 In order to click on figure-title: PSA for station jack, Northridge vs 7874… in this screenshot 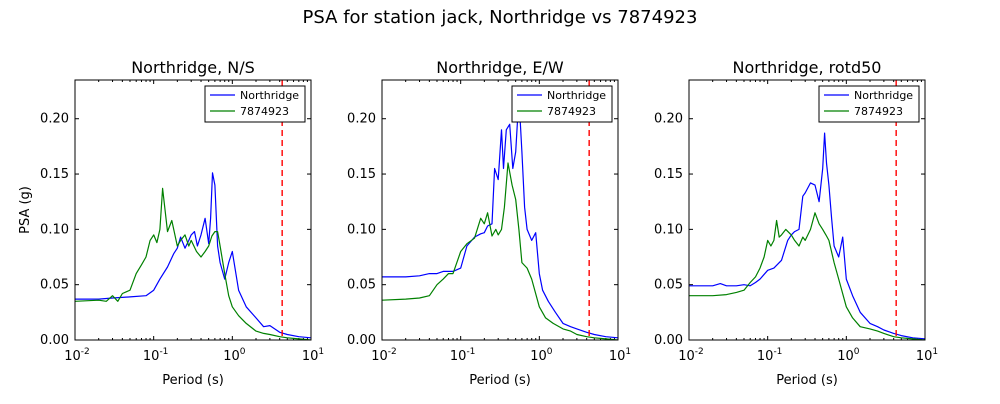, I will do `click(500, 17)`.